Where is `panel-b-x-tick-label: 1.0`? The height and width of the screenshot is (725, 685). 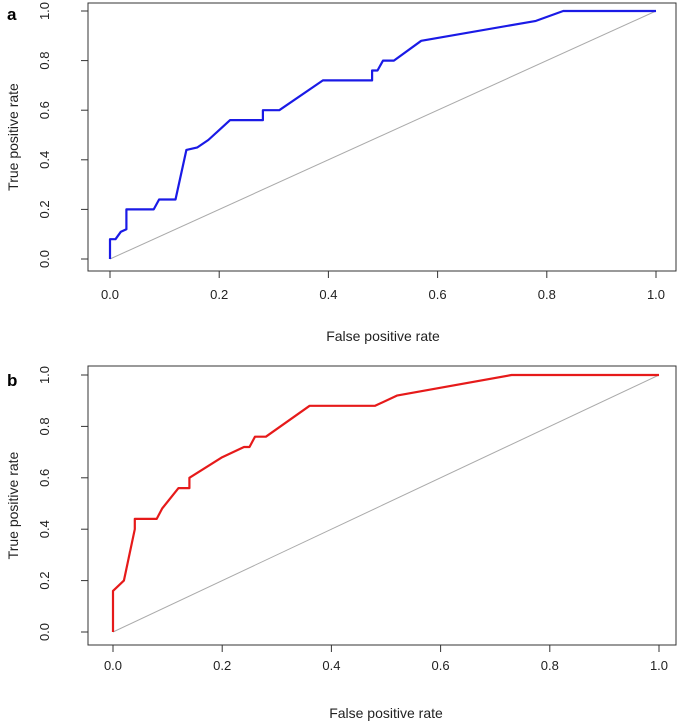
panel-b-x-tick-label: 1.0 is located at coordinates (659, 665).